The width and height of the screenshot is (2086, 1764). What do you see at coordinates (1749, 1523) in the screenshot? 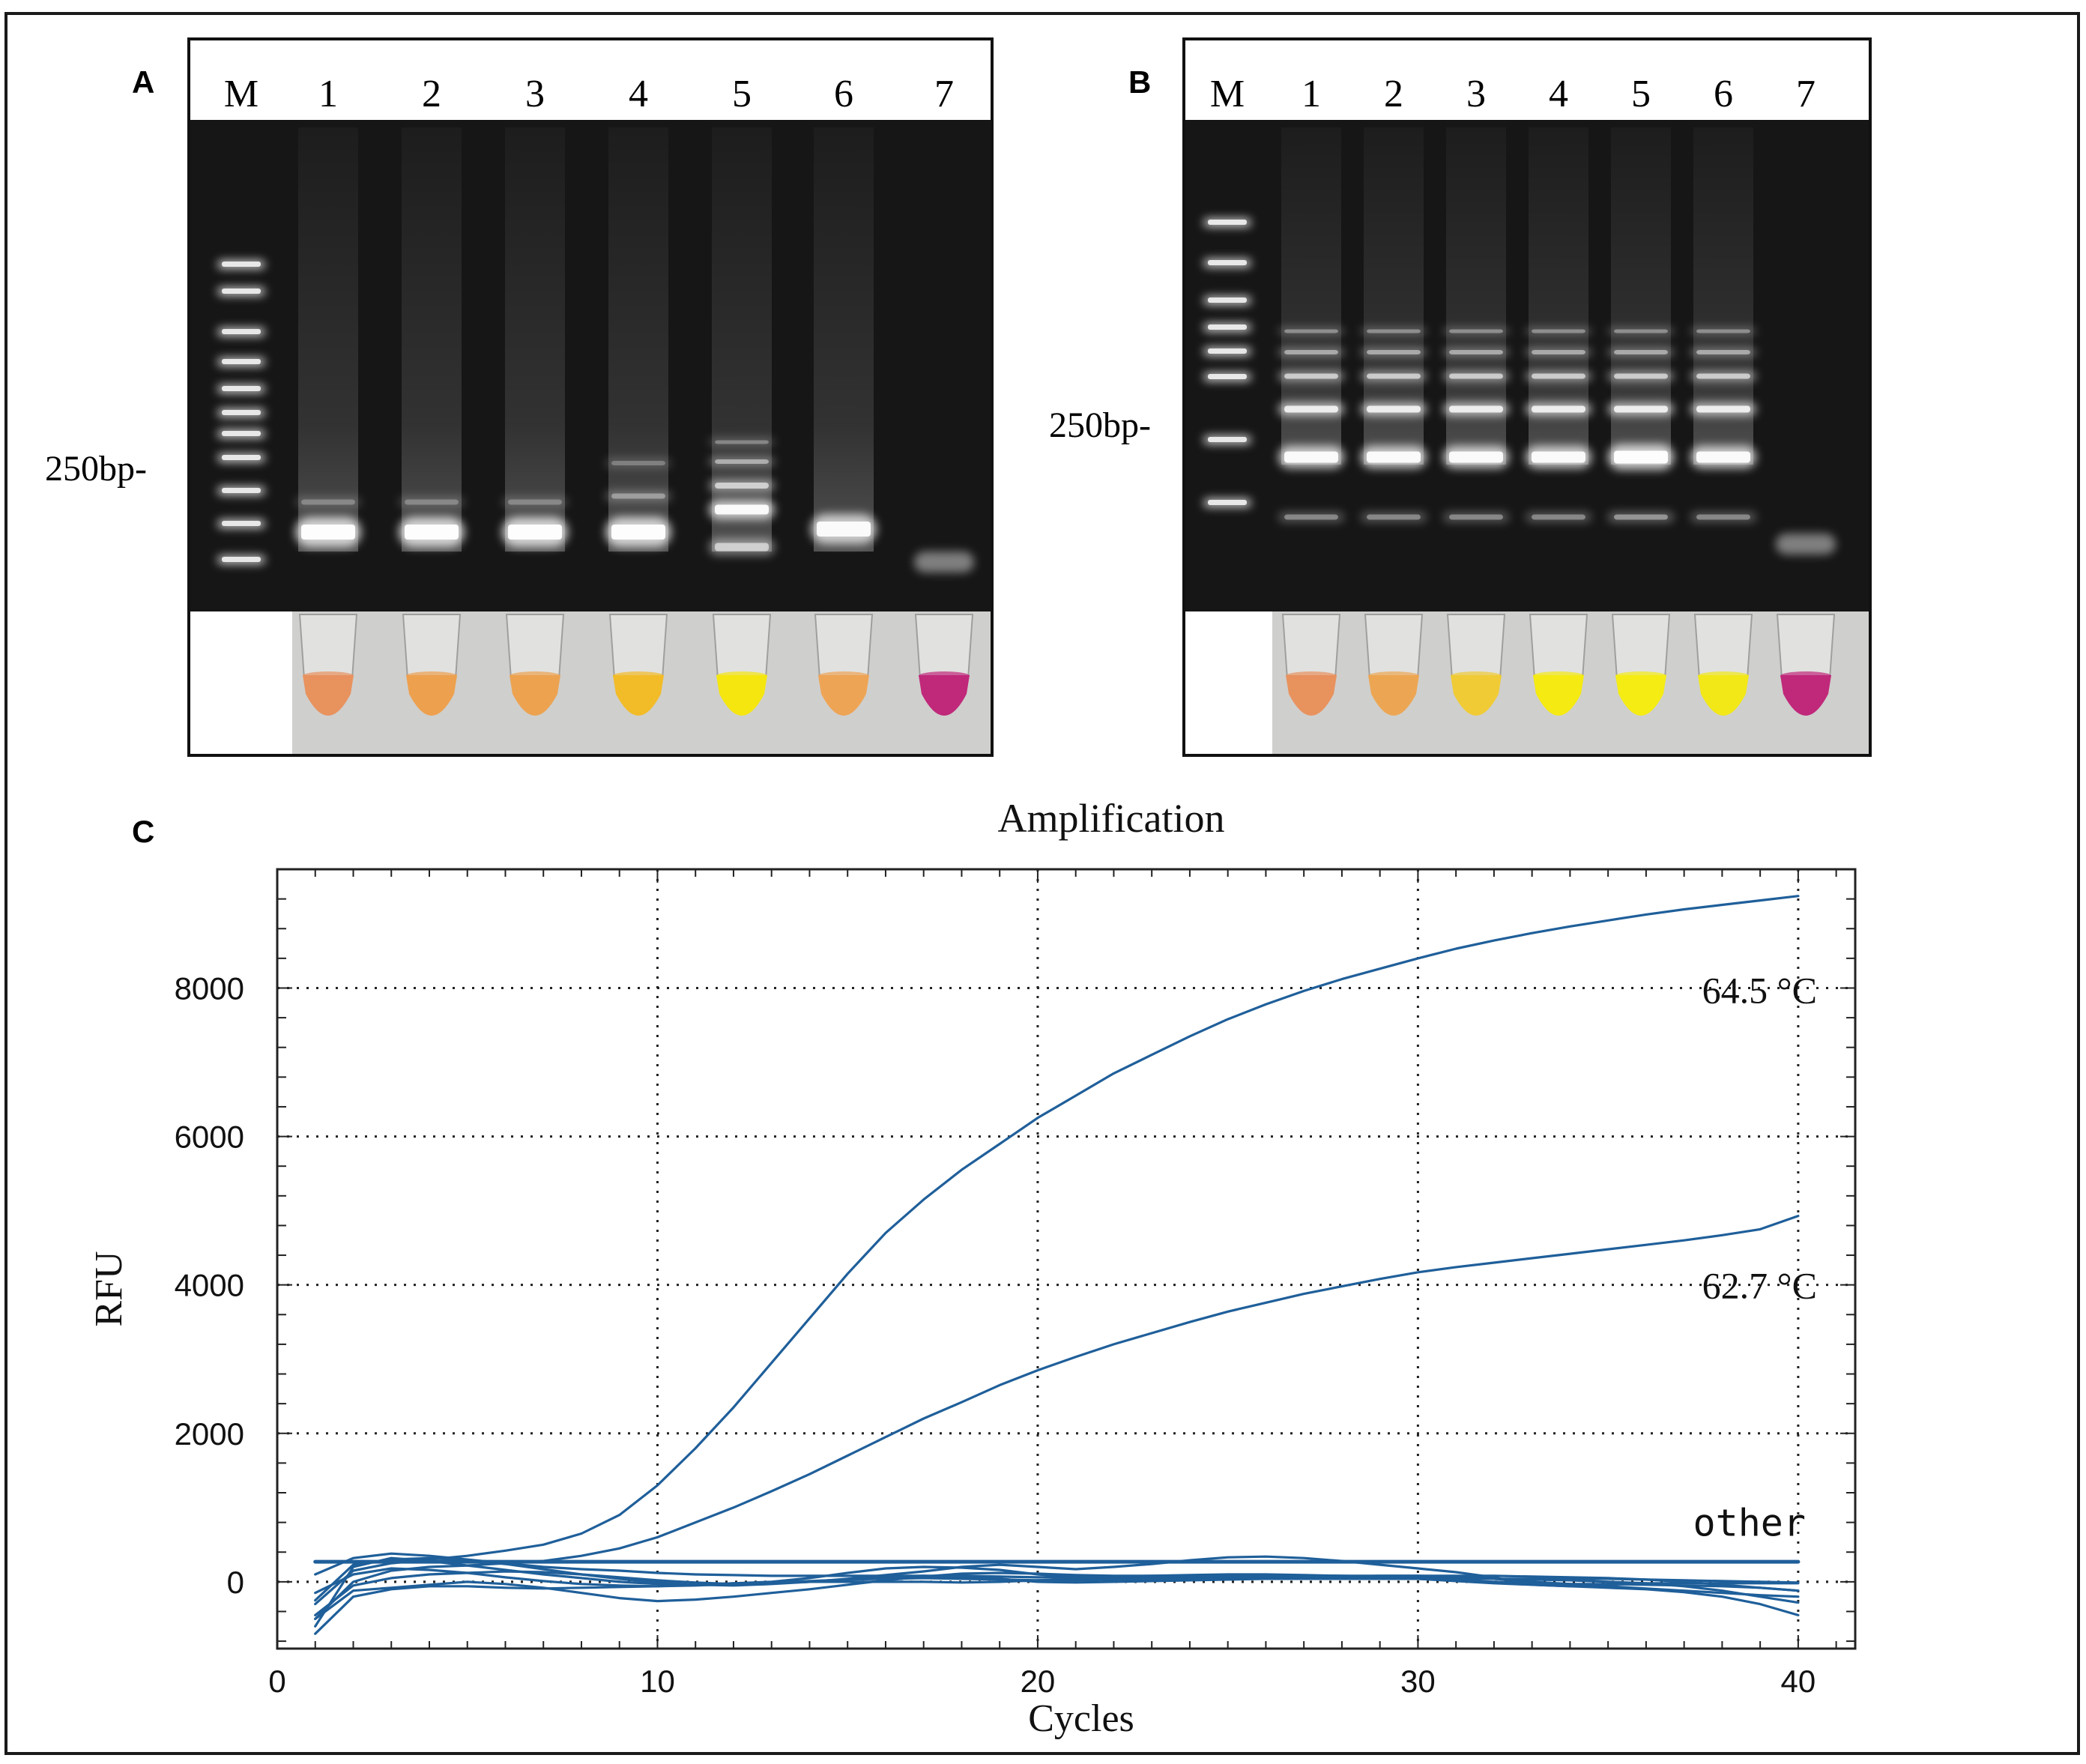
I see `series-label-other: other` at bounding box center [1749, 1523].